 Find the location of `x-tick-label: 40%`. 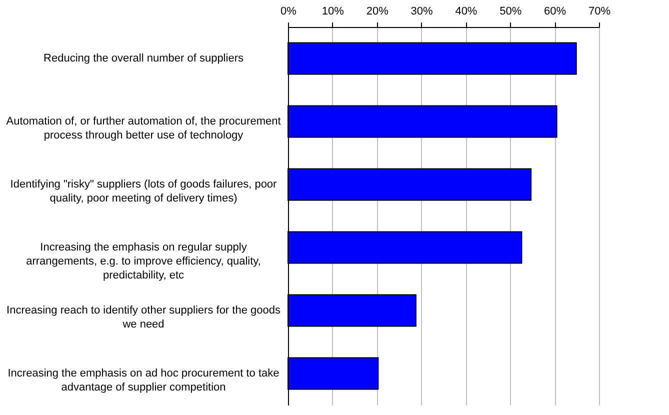

x-tick-label: 40% is located at coordinates (466, 12).